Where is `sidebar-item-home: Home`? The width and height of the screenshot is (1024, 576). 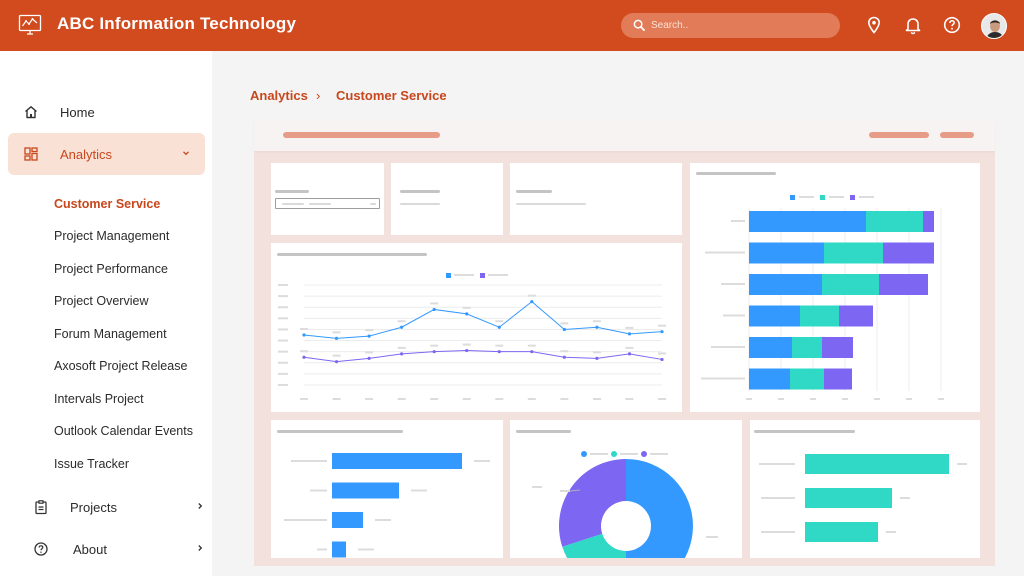
sidebar-item-home: Home is located at coordinates (106, 112).